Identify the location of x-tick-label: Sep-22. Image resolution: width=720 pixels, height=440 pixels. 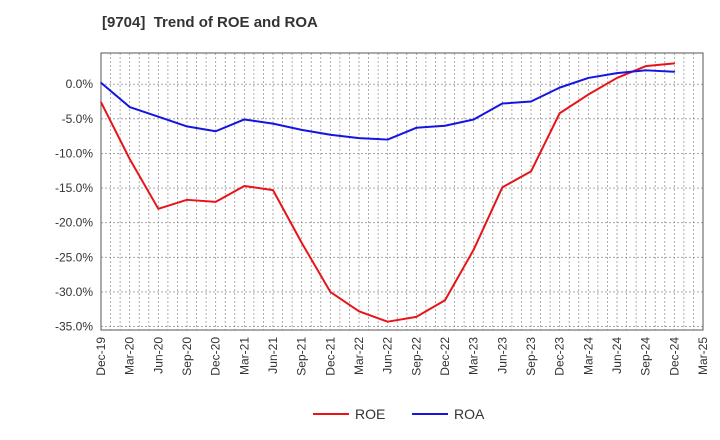
(416, 356).